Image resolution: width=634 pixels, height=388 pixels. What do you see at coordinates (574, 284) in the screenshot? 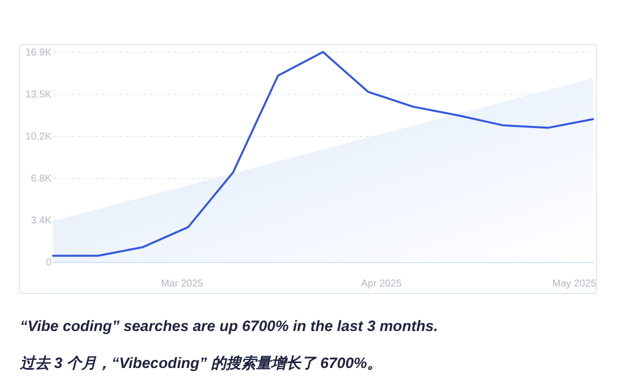
I see `x-tick-label: May 2025` at bounding box center [574, 284].